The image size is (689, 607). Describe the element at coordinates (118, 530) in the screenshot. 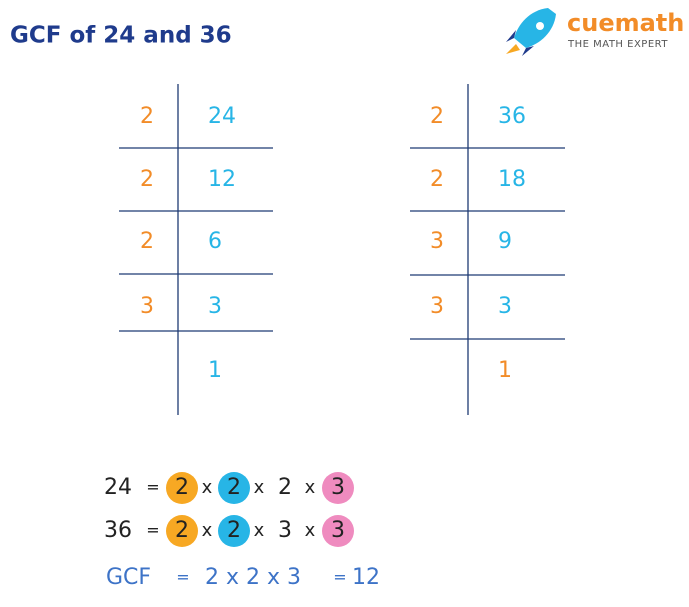

I see `equation-lhs: 36` at that location.